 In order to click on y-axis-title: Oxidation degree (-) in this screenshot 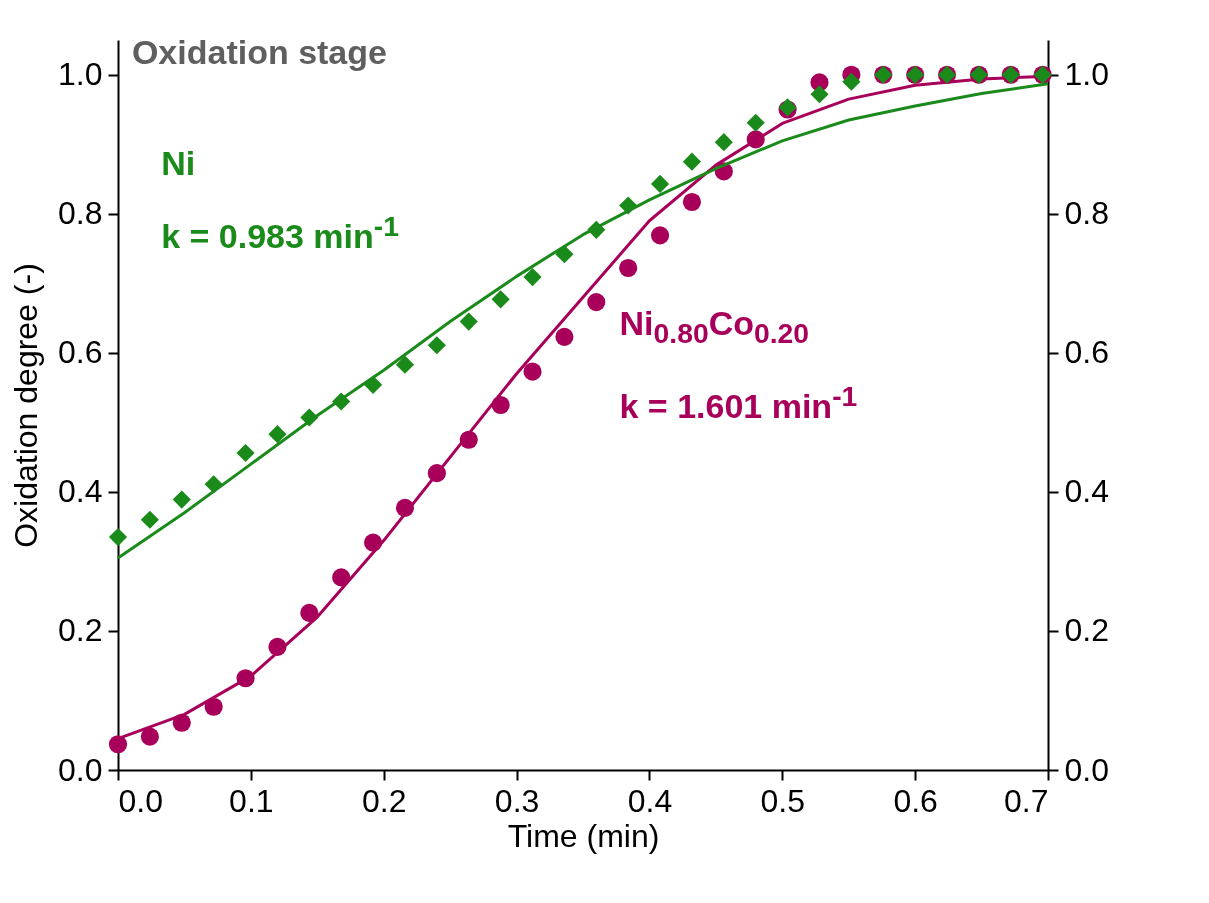, I will do `click(26, 405)`.